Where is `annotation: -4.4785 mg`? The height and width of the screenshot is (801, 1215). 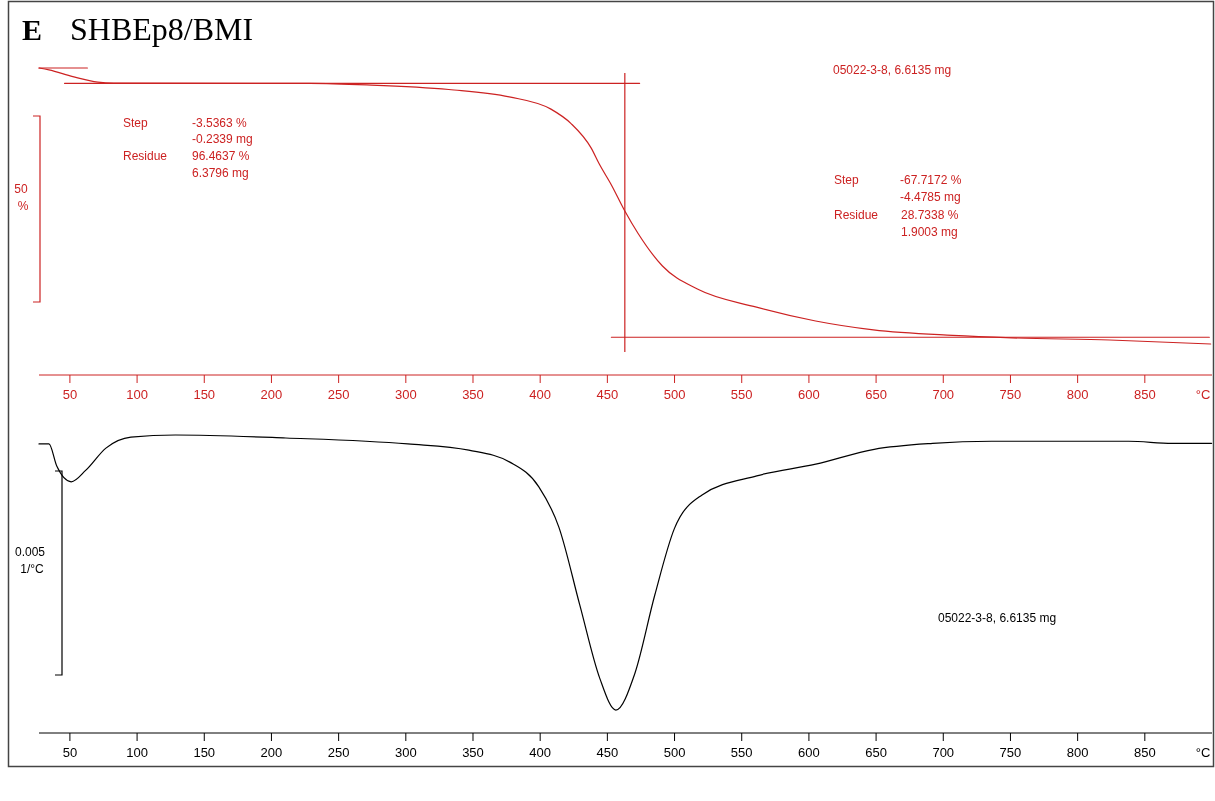
annotation: -4.4785 mg is located at coordinates (930, 197).